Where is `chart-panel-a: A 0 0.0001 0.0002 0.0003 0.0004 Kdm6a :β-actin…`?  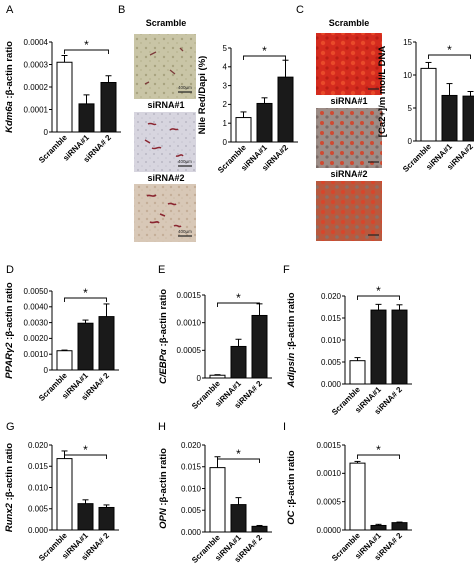
chart-panel-a: A 0 0.0001 0.0002 0.0003 0.0004 Kdm6a :β-actin… is located at coordinates (62, 84).